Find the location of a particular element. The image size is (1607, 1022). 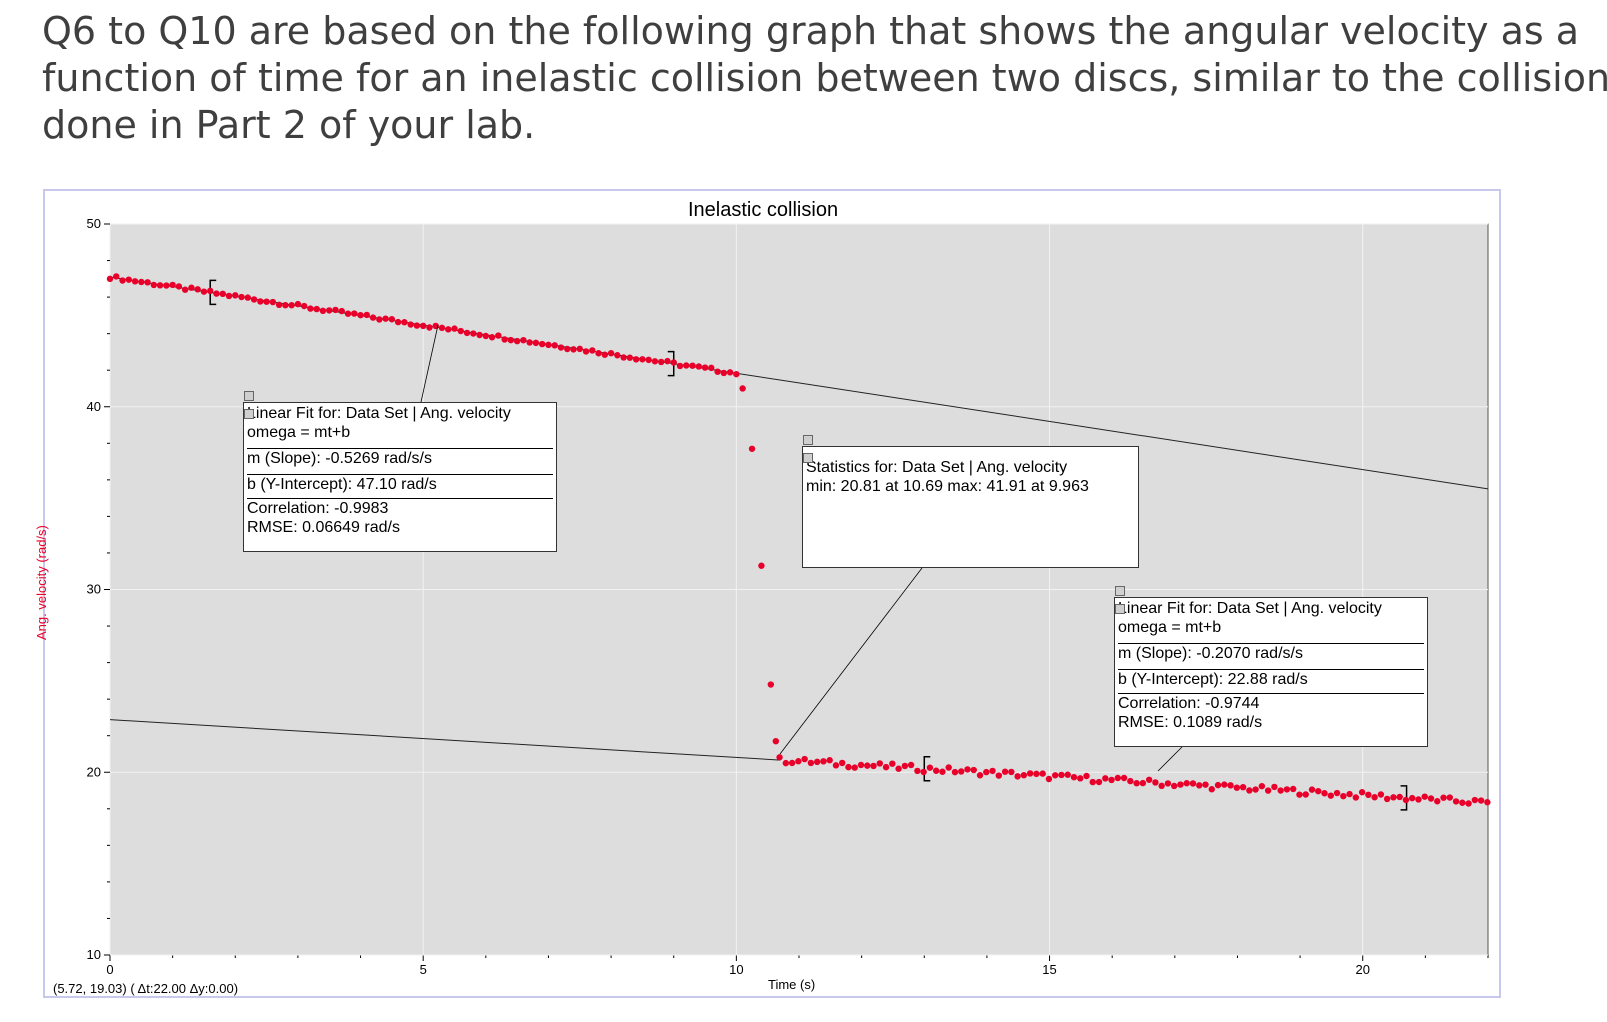

y-axis-label: Ang. velocity (rad/s) is located at coordinates (41, 582).